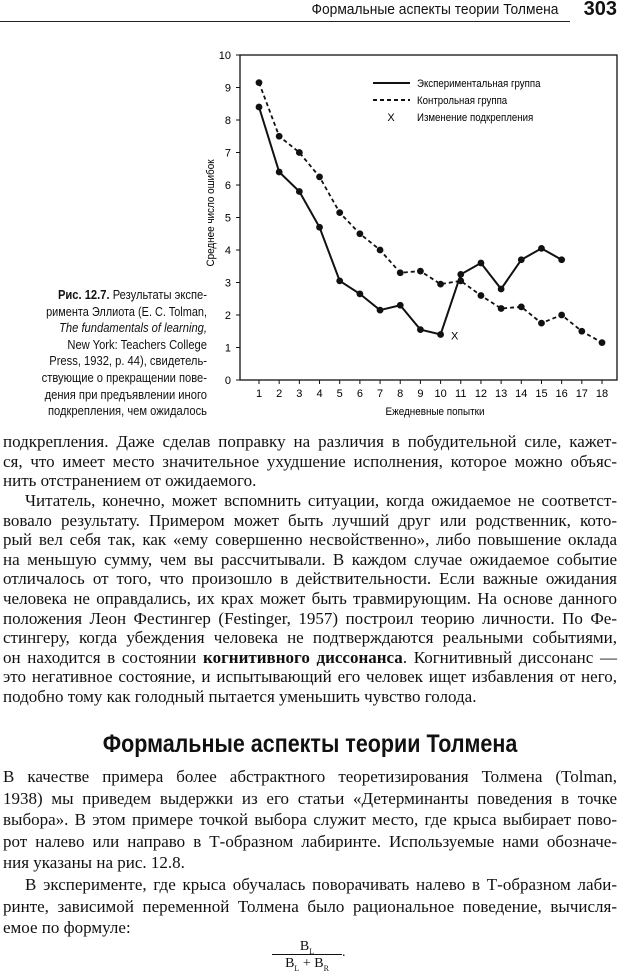 The height and width of the screenshot is (973, 620). I want to click on x-tick-label: 14, so click(521, 394).